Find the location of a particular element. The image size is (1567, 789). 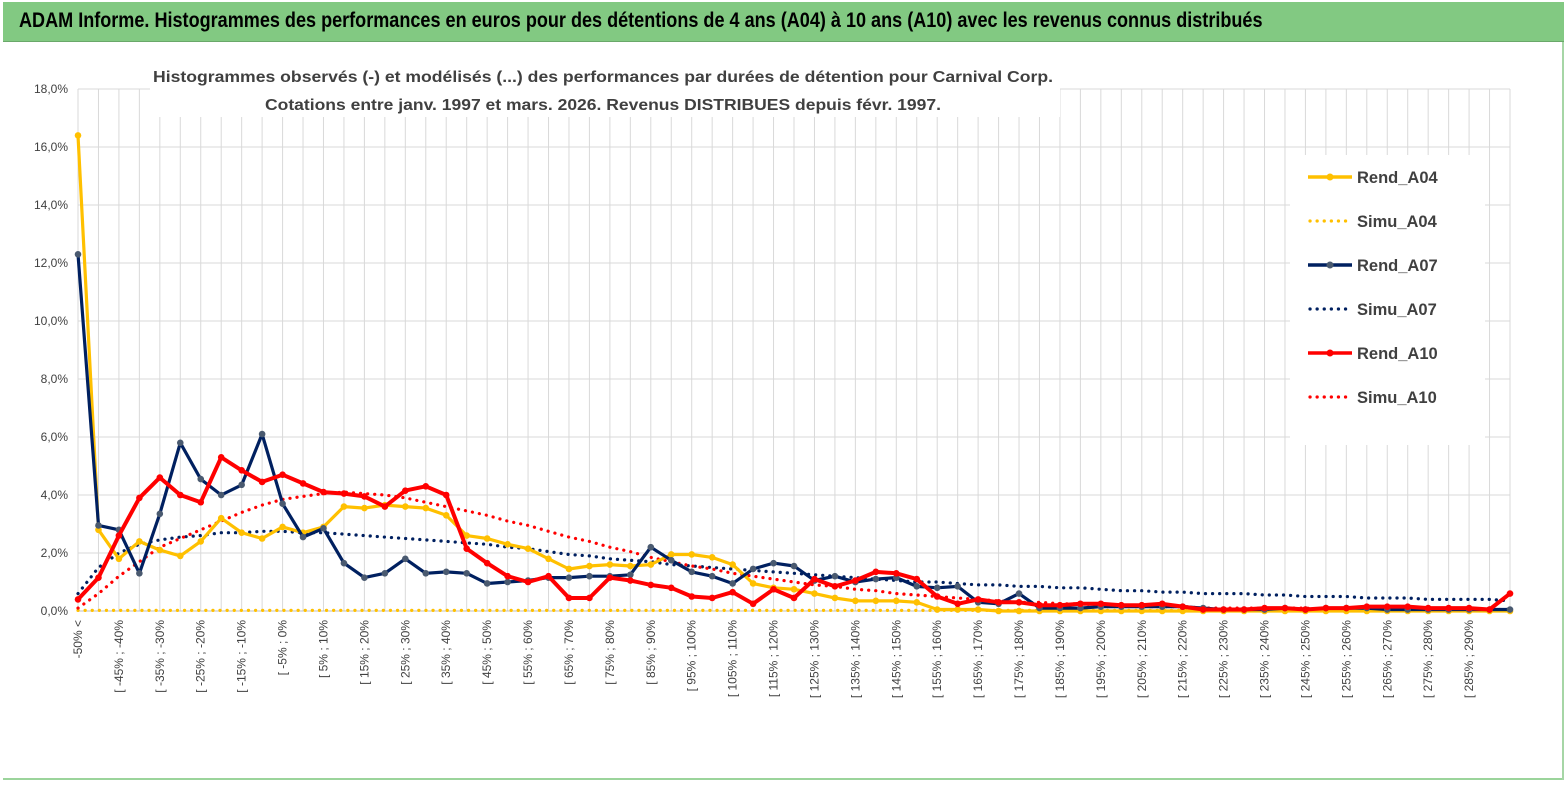

x-tick-label: [ 205% ; 210% is located at coordinates (1142, 659).